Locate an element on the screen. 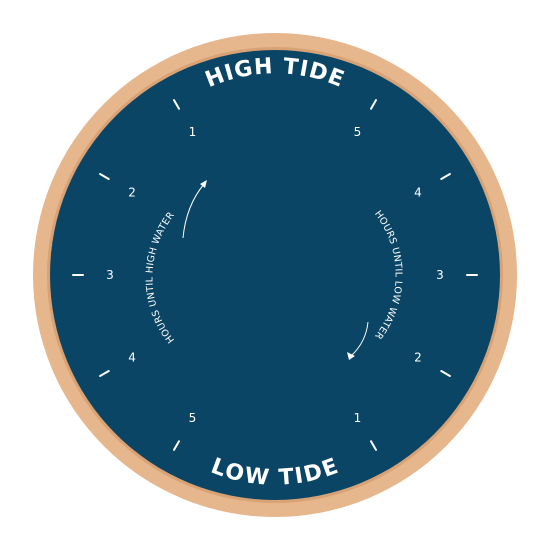 The width and height of the screenshot is (550, 555). hour-number-right-1: 5 is located at coordinates (358, 132).